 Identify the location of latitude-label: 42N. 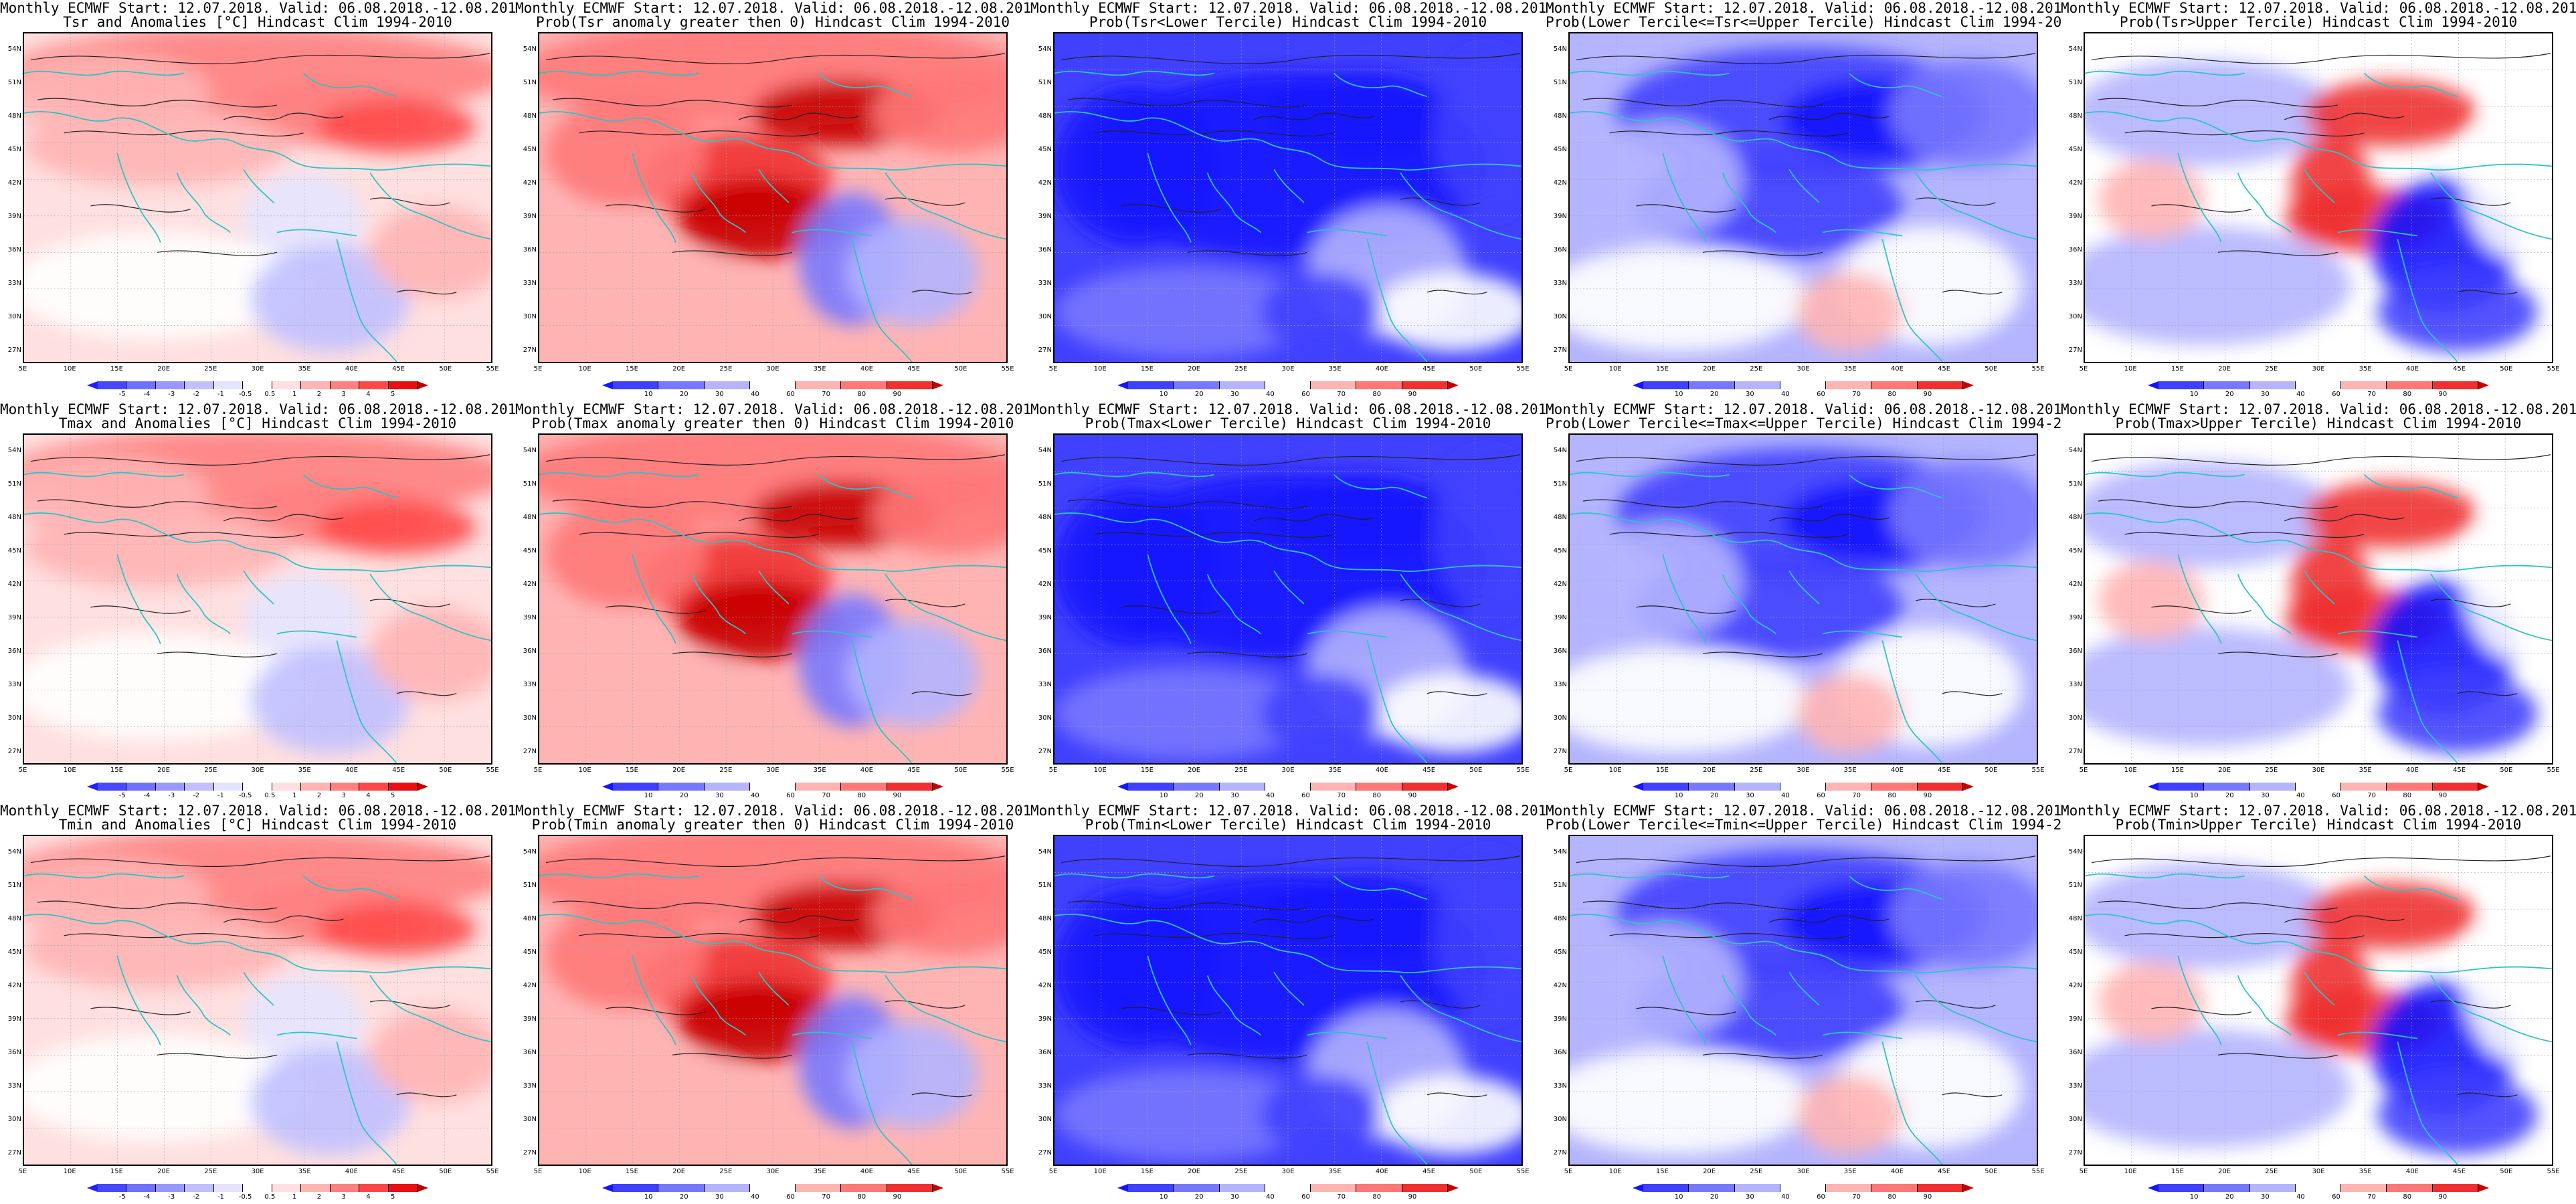
(530, 183).